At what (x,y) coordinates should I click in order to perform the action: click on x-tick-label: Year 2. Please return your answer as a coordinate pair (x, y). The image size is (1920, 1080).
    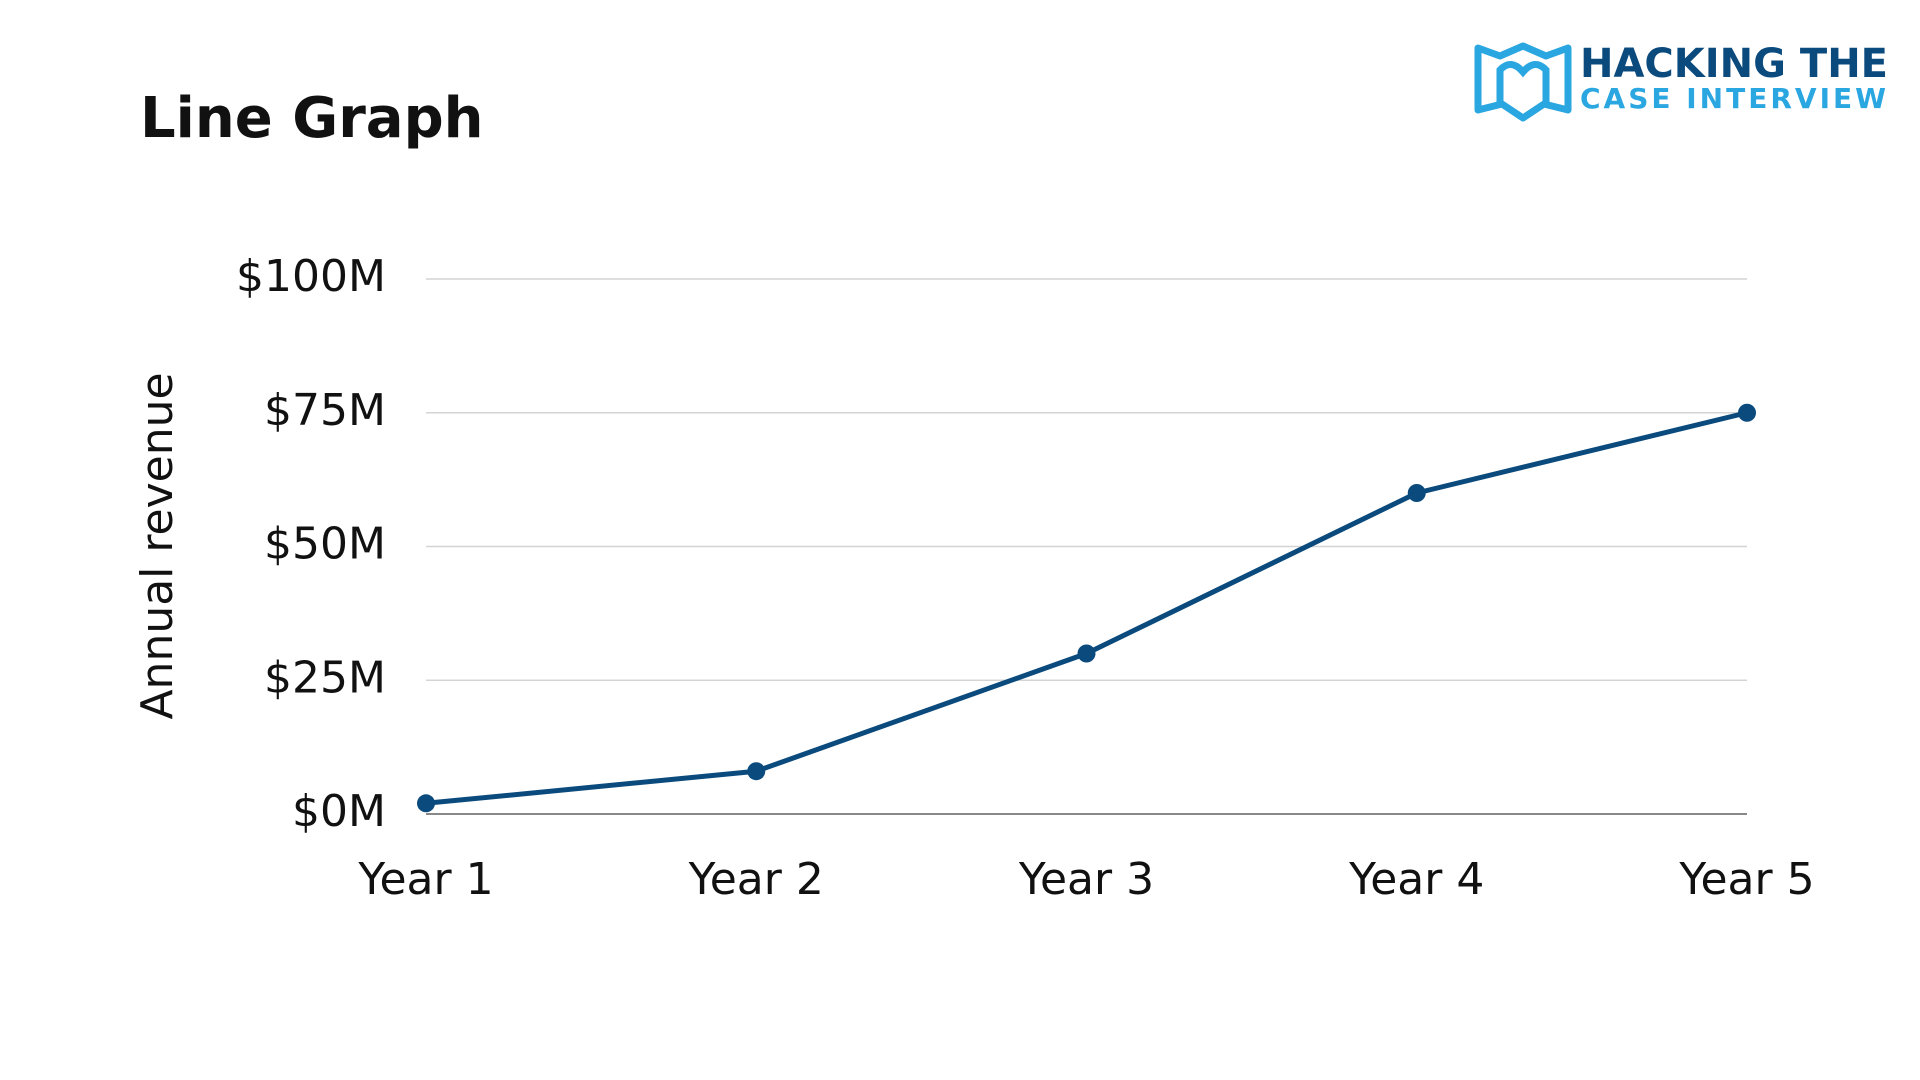
    Looking at the image, I should click on (756, 879).